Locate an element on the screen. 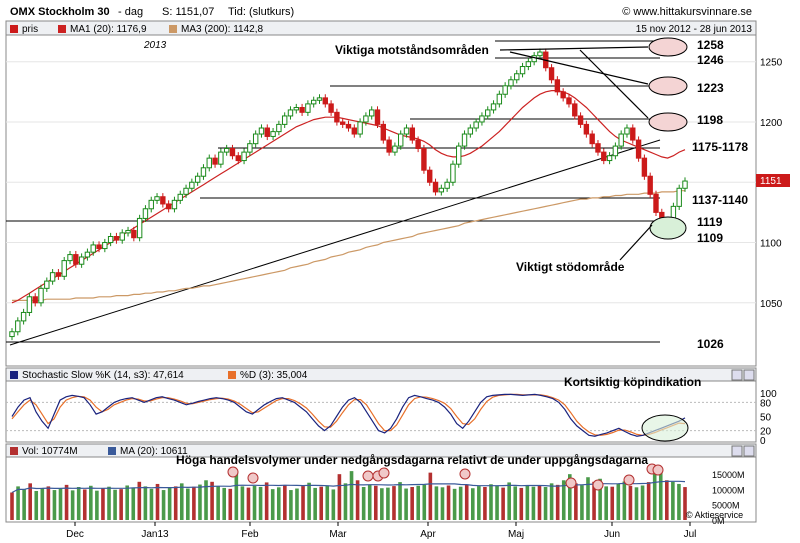  legend-swatch-ma20 is located at coordinates (62, 29).